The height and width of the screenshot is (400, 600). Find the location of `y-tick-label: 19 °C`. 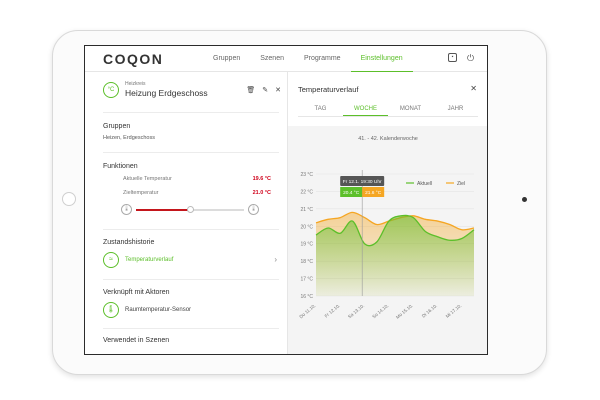

y-tick-label: 19 °C is located at coordinates (306, 245).